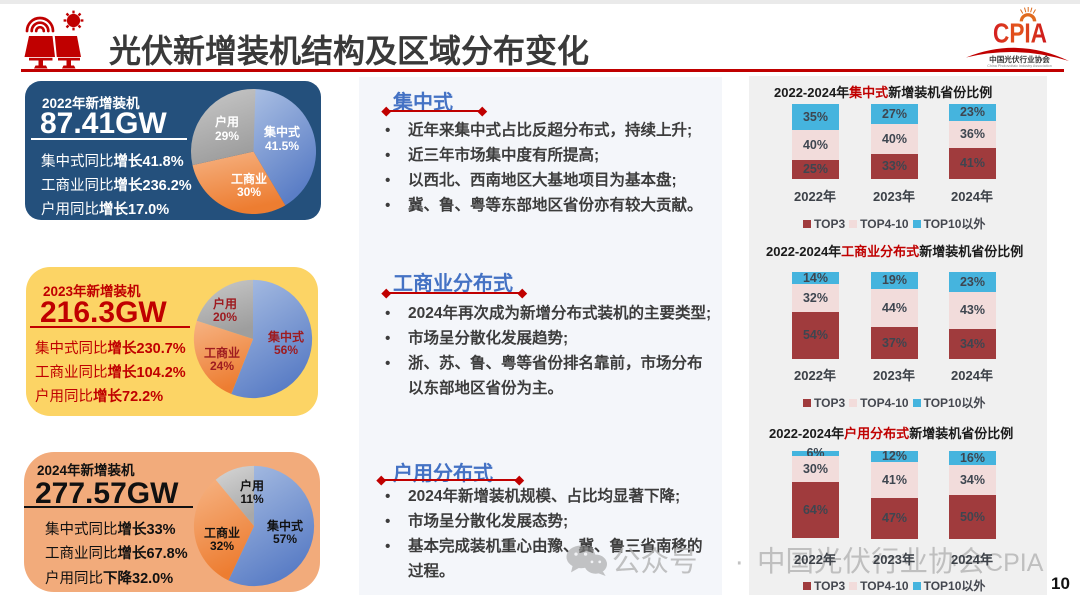 The height and width of the screenshot is (599, 1080). What do you see at coordinates (1020, 32) in the screenshot?
I see `svg-text: CPIA` at bounding box center [1020, 32].